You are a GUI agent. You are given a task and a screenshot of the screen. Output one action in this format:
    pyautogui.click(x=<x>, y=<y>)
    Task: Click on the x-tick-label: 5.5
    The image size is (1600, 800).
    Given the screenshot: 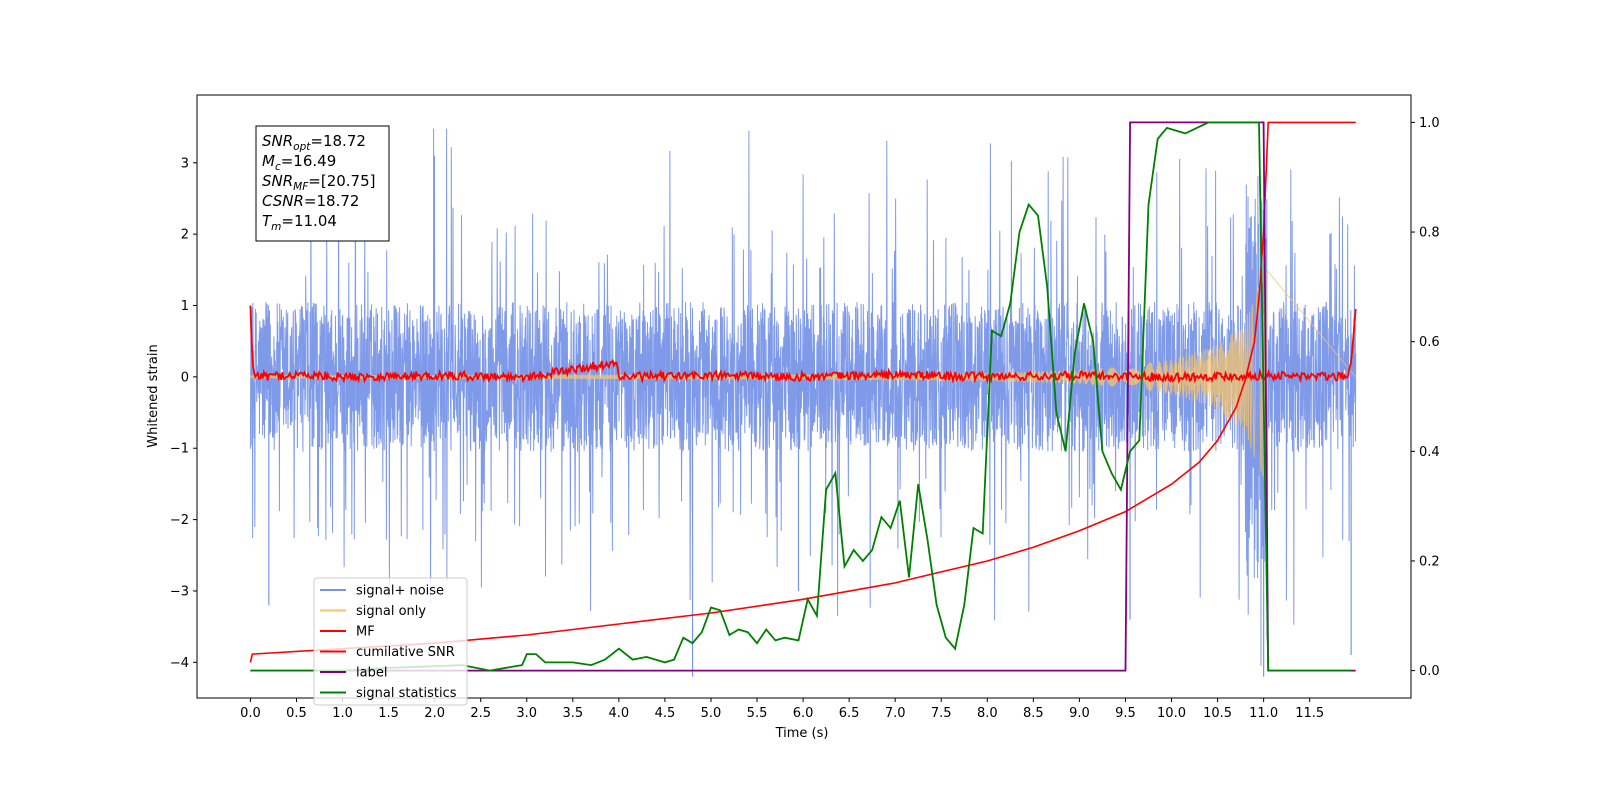 What is the action you would take?
    pyautogui.click(x=757, y=713)
    